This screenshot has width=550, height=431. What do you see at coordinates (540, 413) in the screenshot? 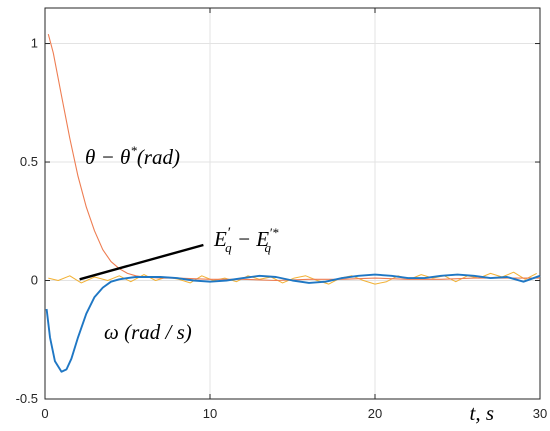
I see `x-tick-label: 30` at bounding box center [540, 413].